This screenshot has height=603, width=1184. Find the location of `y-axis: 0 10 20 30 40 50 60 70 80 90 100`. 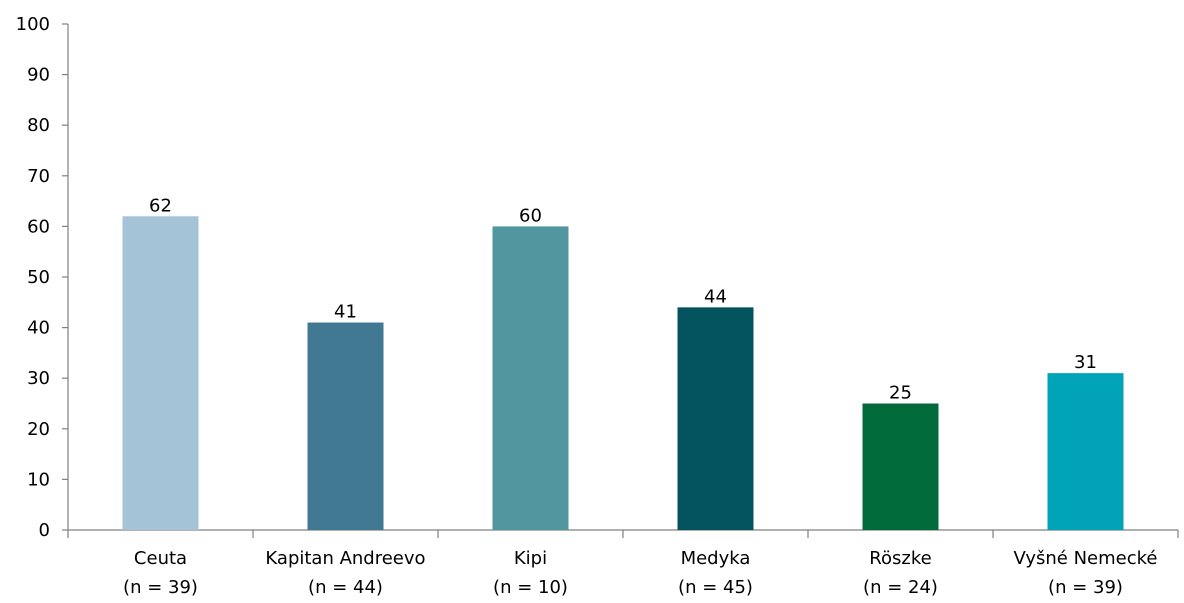

y-axis: 0 10 20 30 40 50 60 70 80 90 100 is located at coordinates (42, 277).